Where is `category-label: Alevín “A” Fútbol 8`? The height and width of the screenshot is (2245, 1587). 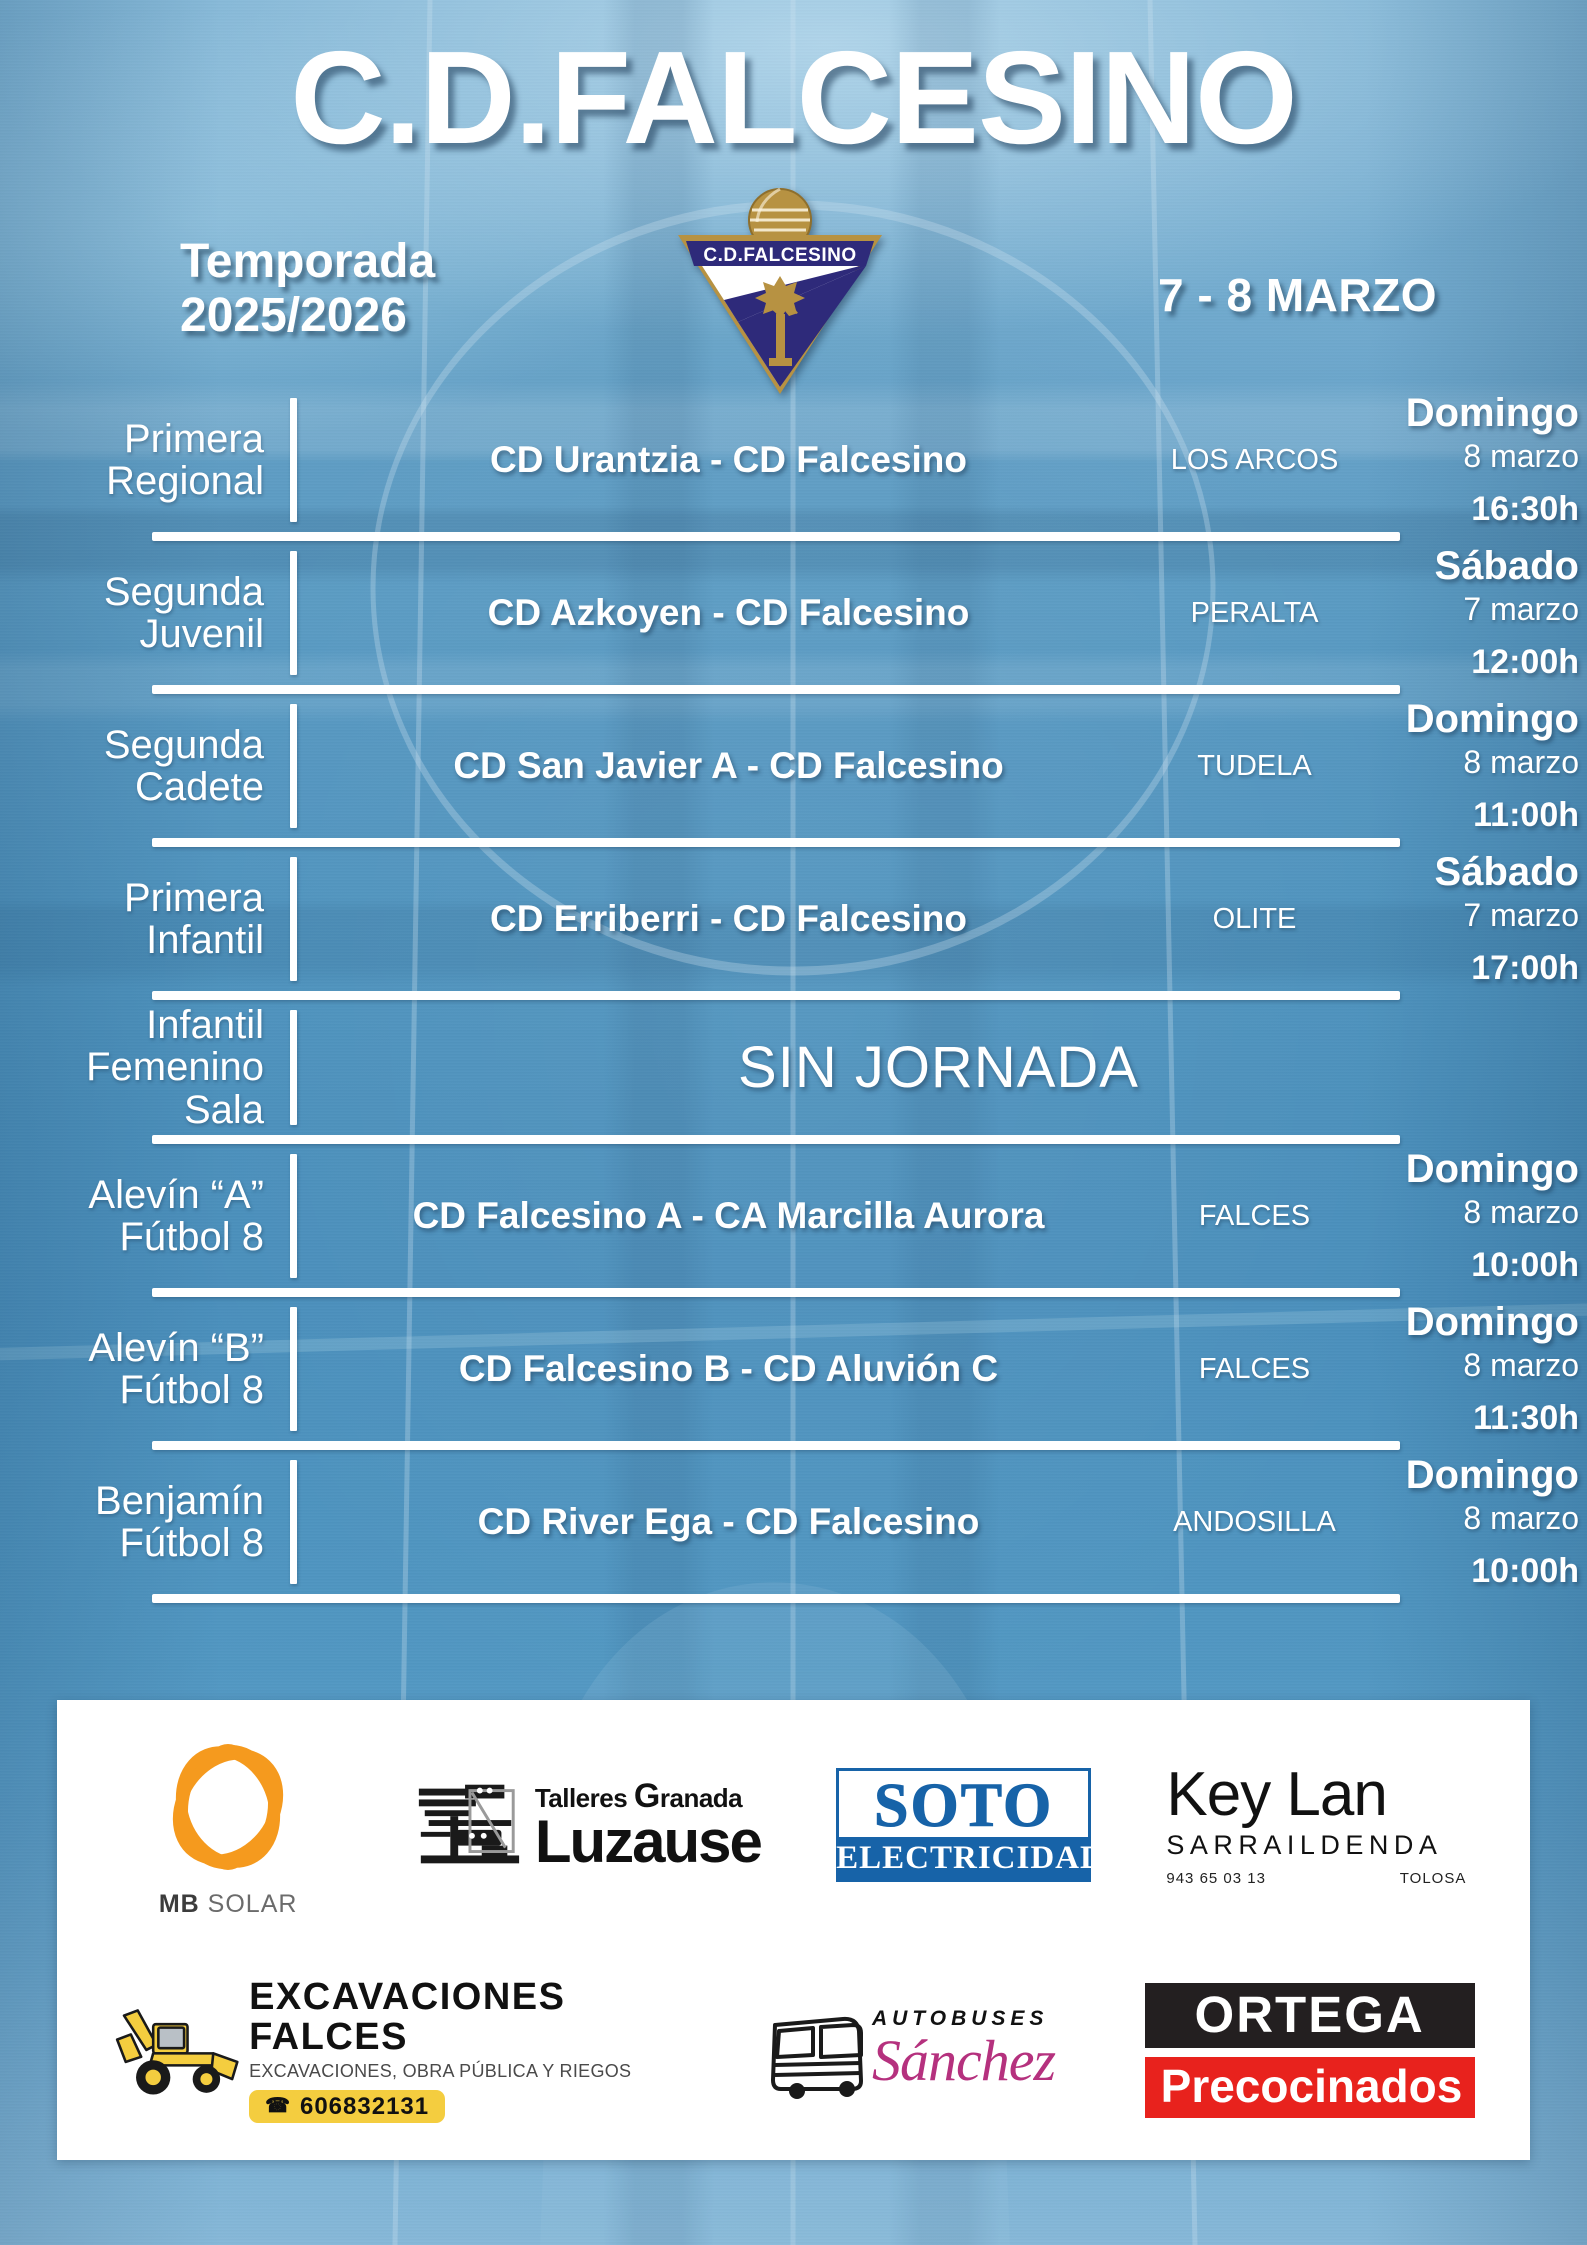 category-label: Alevín “A” Fútbol 8 is located at coordinates (145, 1215).